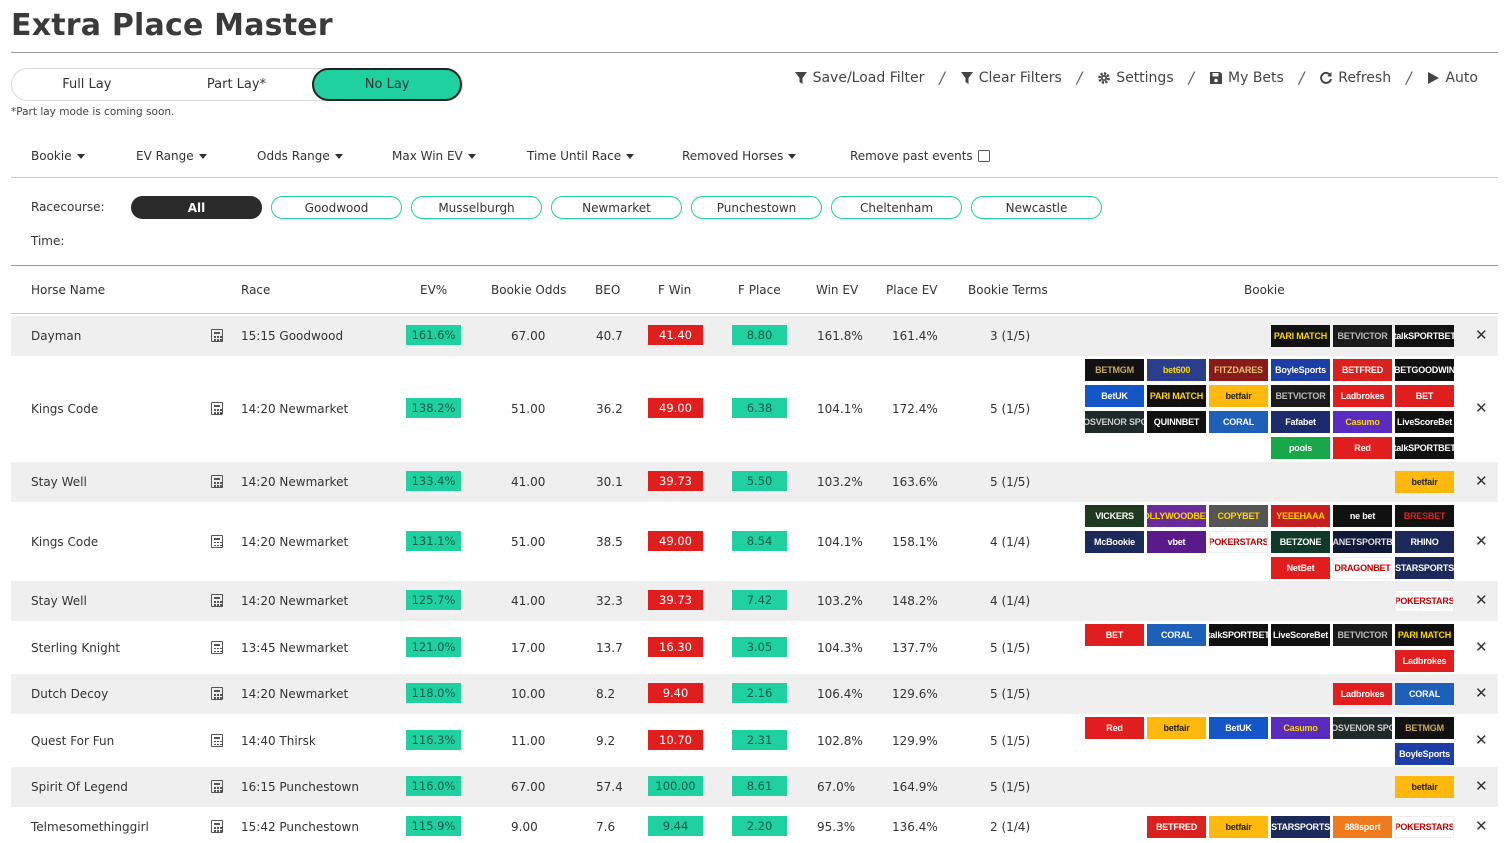 The height and width of the screenshot is (843, 1506). Describe the element at coordinates (1355, 78) in the screenshot. I see `refresh-button: Refresh` at that location.